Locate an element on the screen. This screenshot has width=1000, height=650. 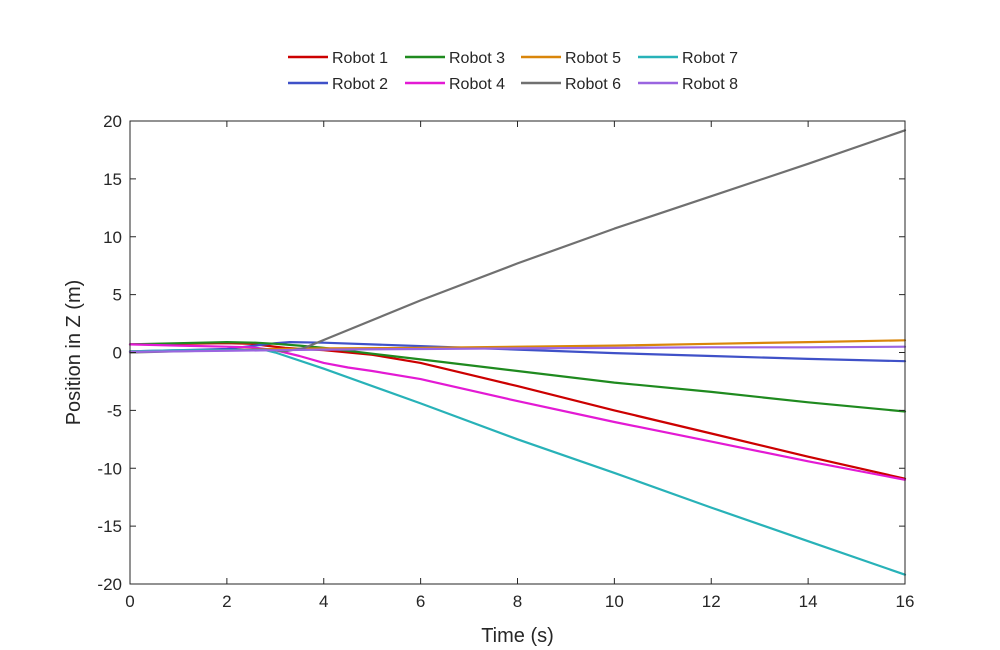
legend-label: Robot 3 is located at coordinates (477, 58).